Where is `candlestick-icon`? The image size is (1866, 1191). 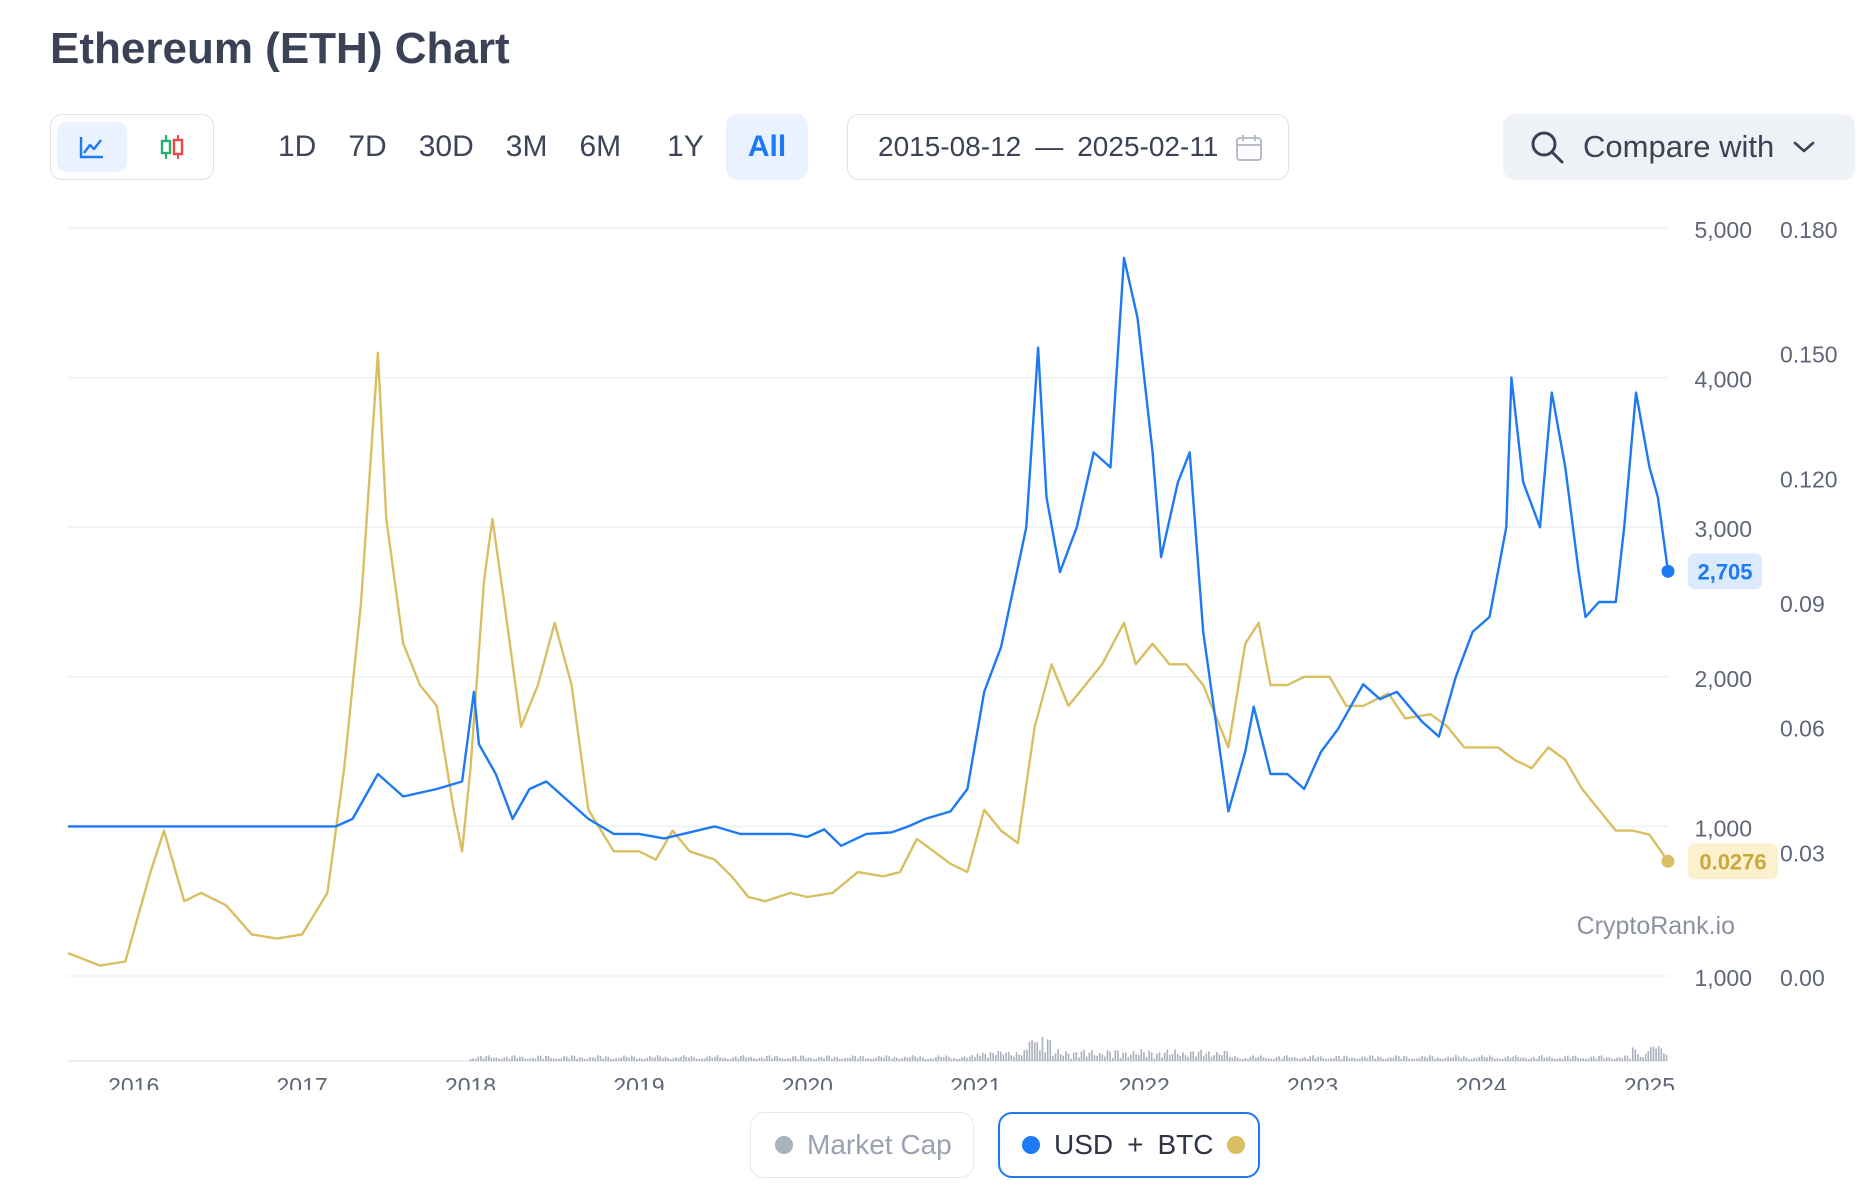
candlestick-icon is located at coordinates (172, 147).